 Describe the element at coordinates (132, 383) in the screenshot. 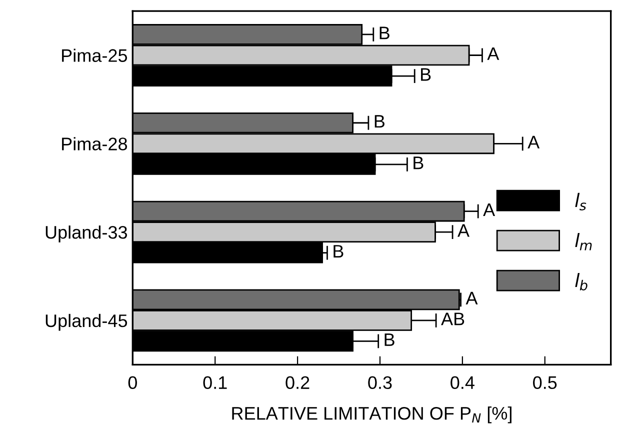

I see `x-tick-label: 0` at that location.